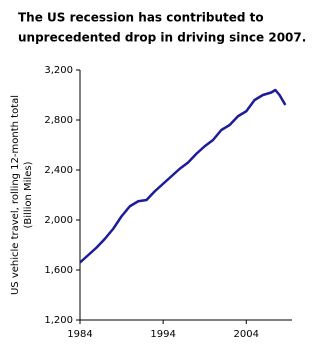  Describe the element at coordinates (28, 194) in the screenshot. I see `y-axis-label: (Billion Miles)` at that location.